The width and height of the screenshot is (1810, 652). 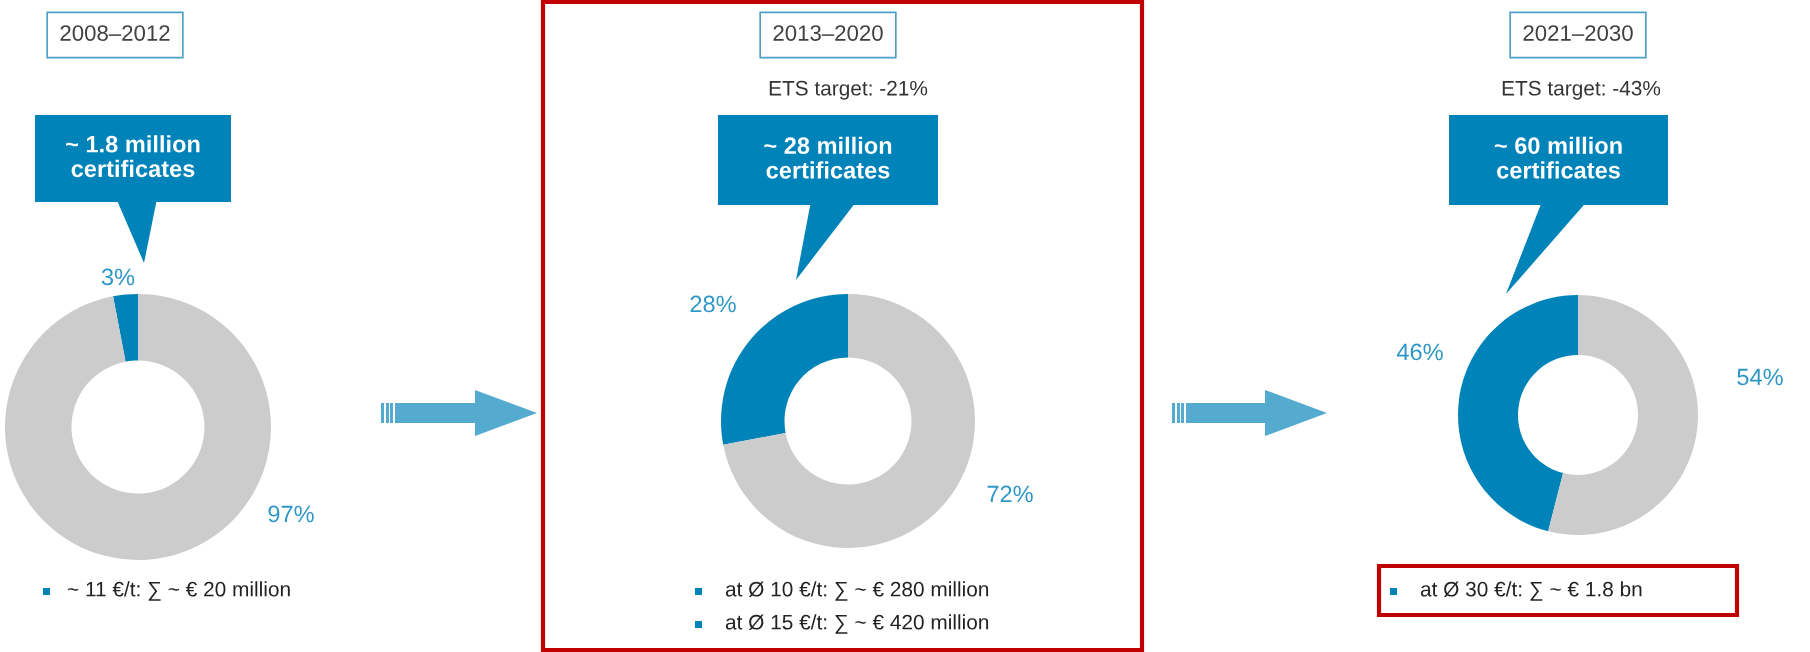 What do you see at coordinates (1760, 377) in the screenshot?
I see `data-label: 54%` at bounding box center [1760, 377].